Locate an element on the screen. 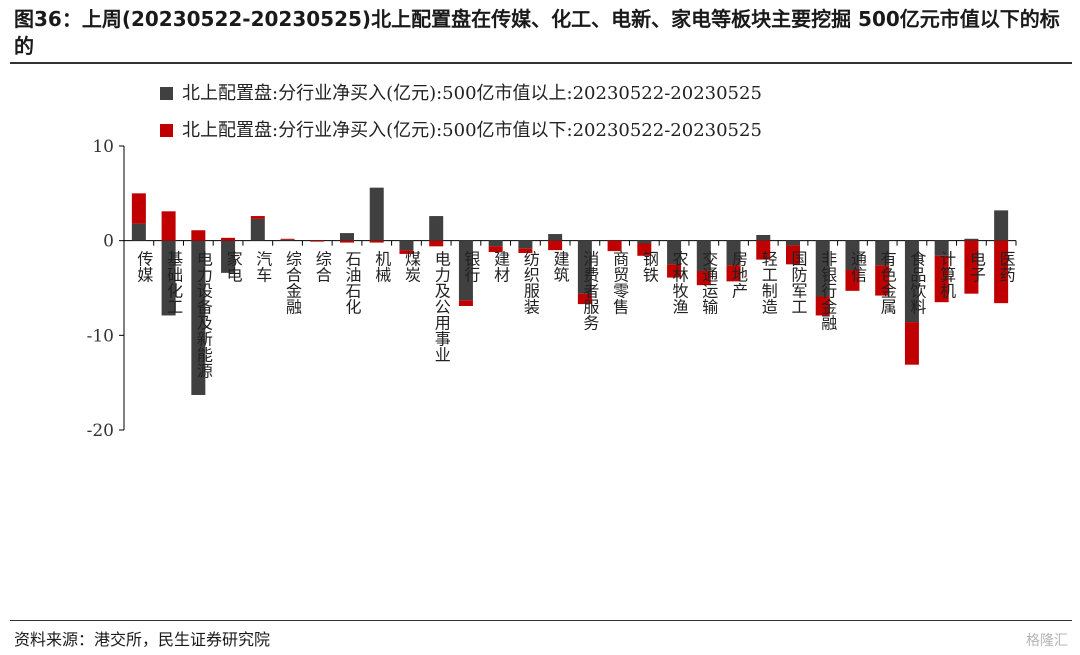 The image size is (1080, 655). x-tick-label: 农林牧渔 is located at coordinates (679, 283).